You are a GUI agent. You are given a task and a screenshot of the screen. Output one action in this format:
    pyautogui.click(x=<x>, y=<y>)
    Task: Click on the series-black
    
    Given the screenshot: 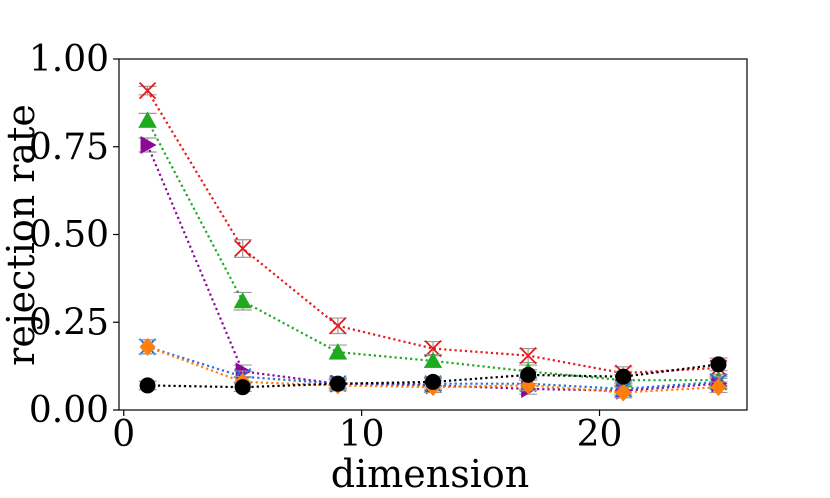 What is the action you would take?
    pyautogui.click(x=433, y=376)
    